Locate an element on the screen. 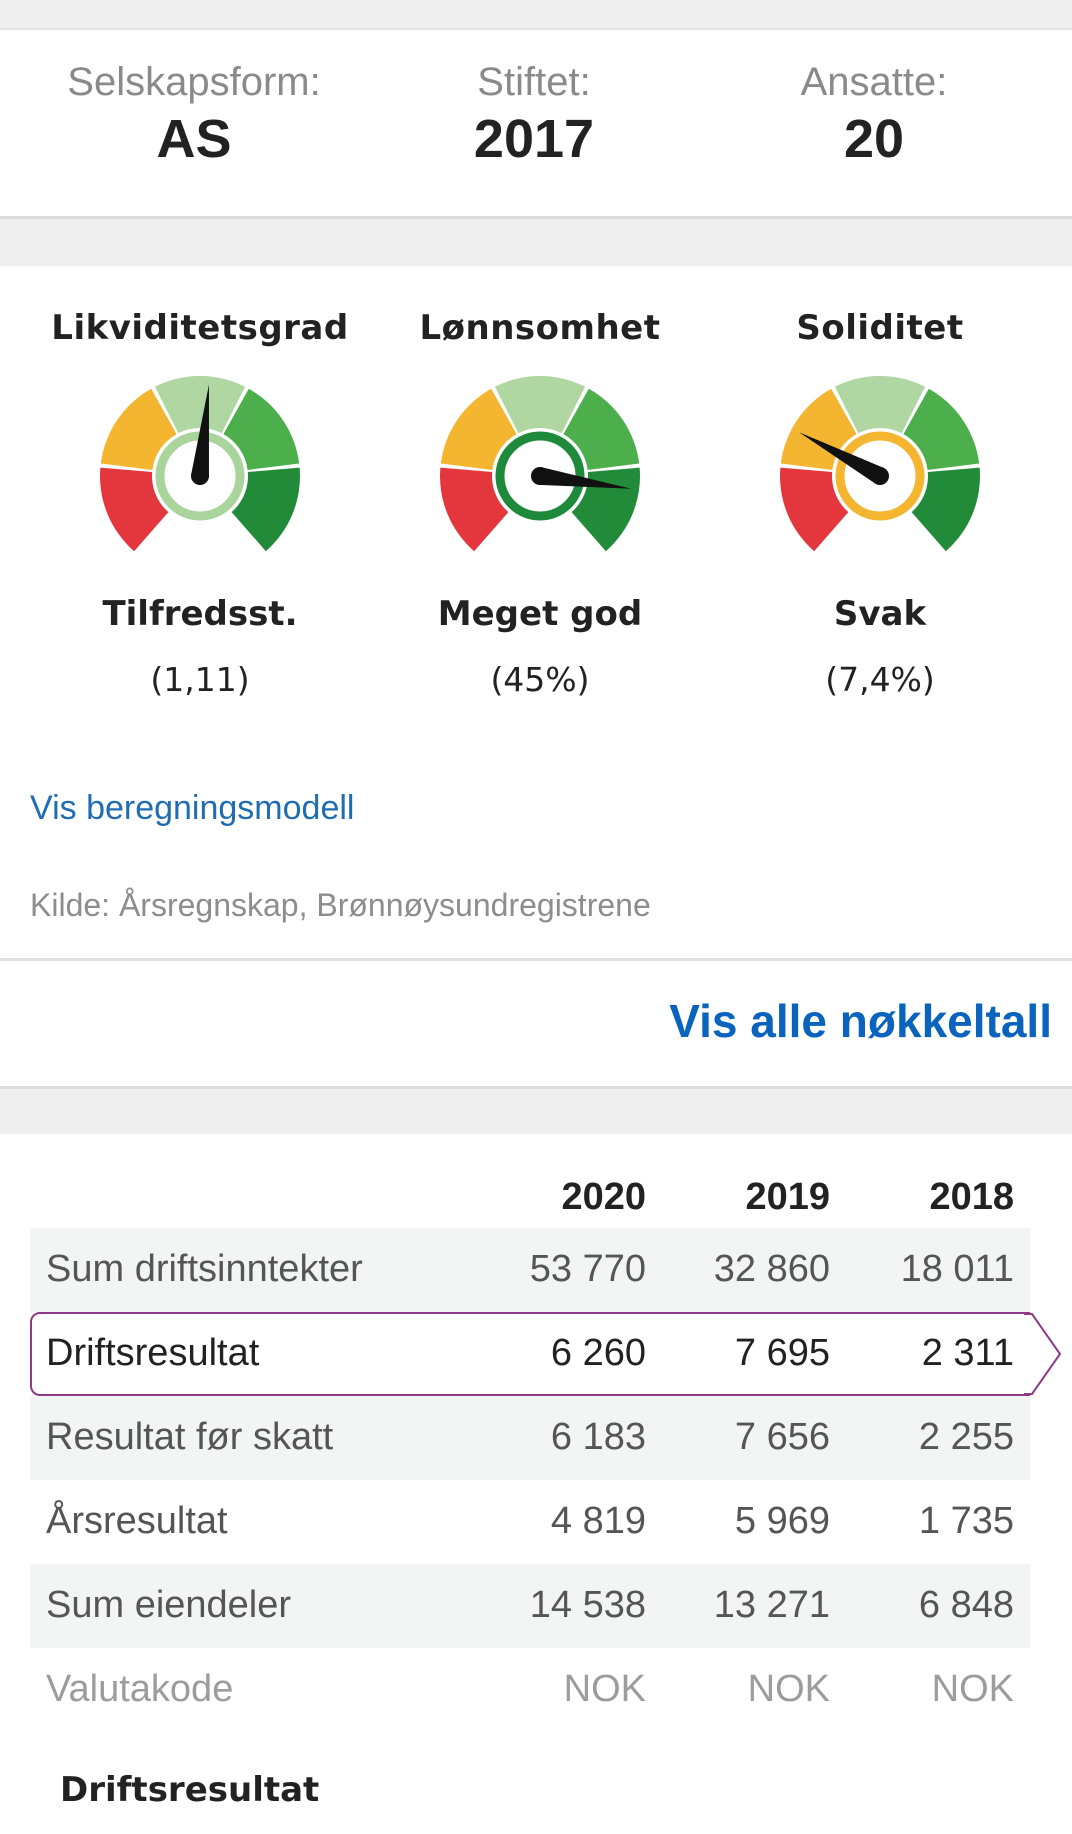  fact-company-form: Selskapsform: AS is located at coordinates (194, 115).